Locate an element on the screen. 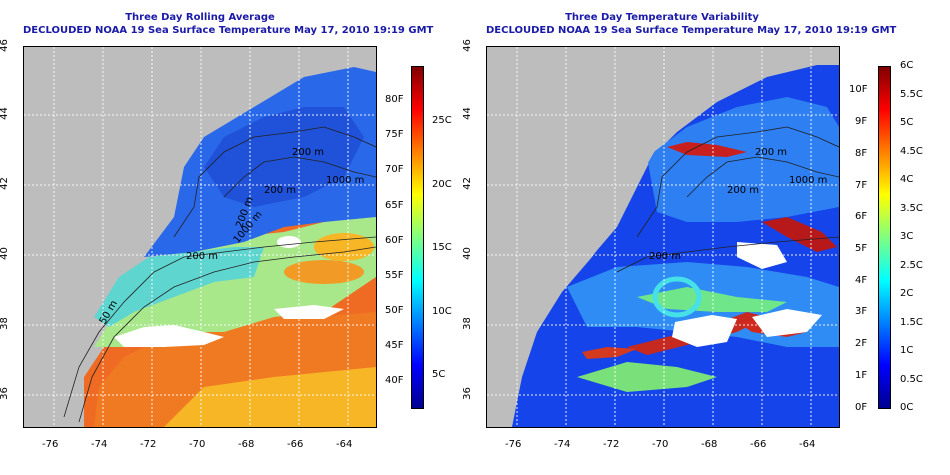  right-cb-f-7: 7F is located at coordinates (861, 185).